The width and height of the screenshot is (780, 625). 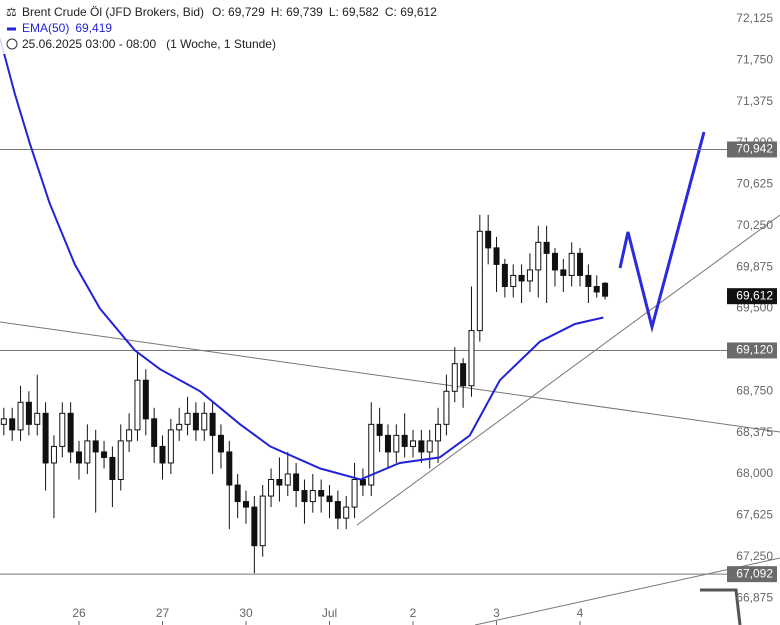 I want to click on clock-icon, so click(x=12, y=44).